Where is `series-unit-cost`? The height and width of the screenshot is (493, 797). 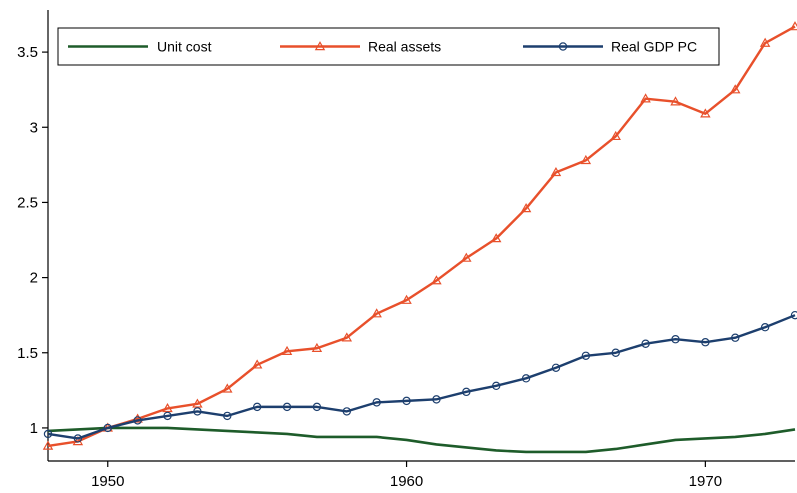
series-unit-cost is located at coordinates (421, 440).